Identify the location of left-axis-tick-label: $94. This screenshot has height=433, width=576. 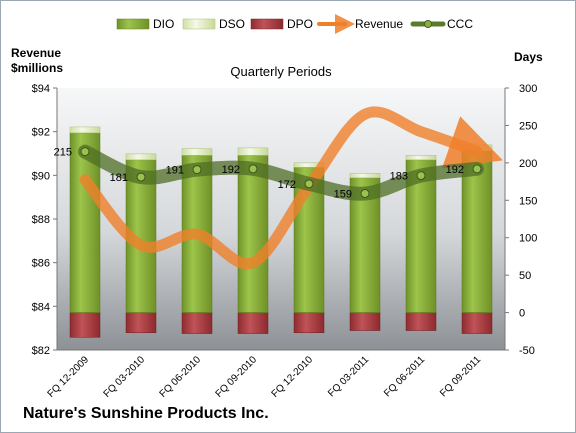
(41, 89).